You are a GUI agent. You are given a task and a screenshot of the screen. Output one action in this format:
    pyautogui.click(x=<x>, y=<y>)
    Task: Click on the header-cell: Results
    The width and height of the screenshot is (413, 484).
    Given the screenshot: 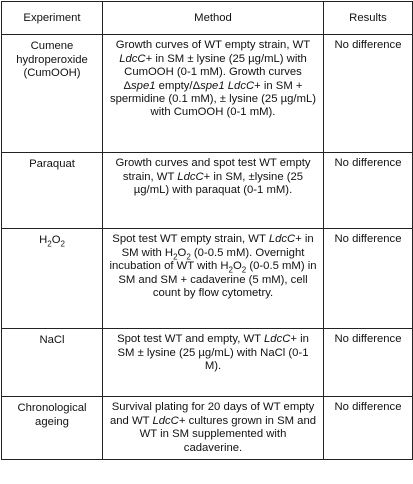 What is the action you would take?
    pyautogui.click(x=368, y=18)
    